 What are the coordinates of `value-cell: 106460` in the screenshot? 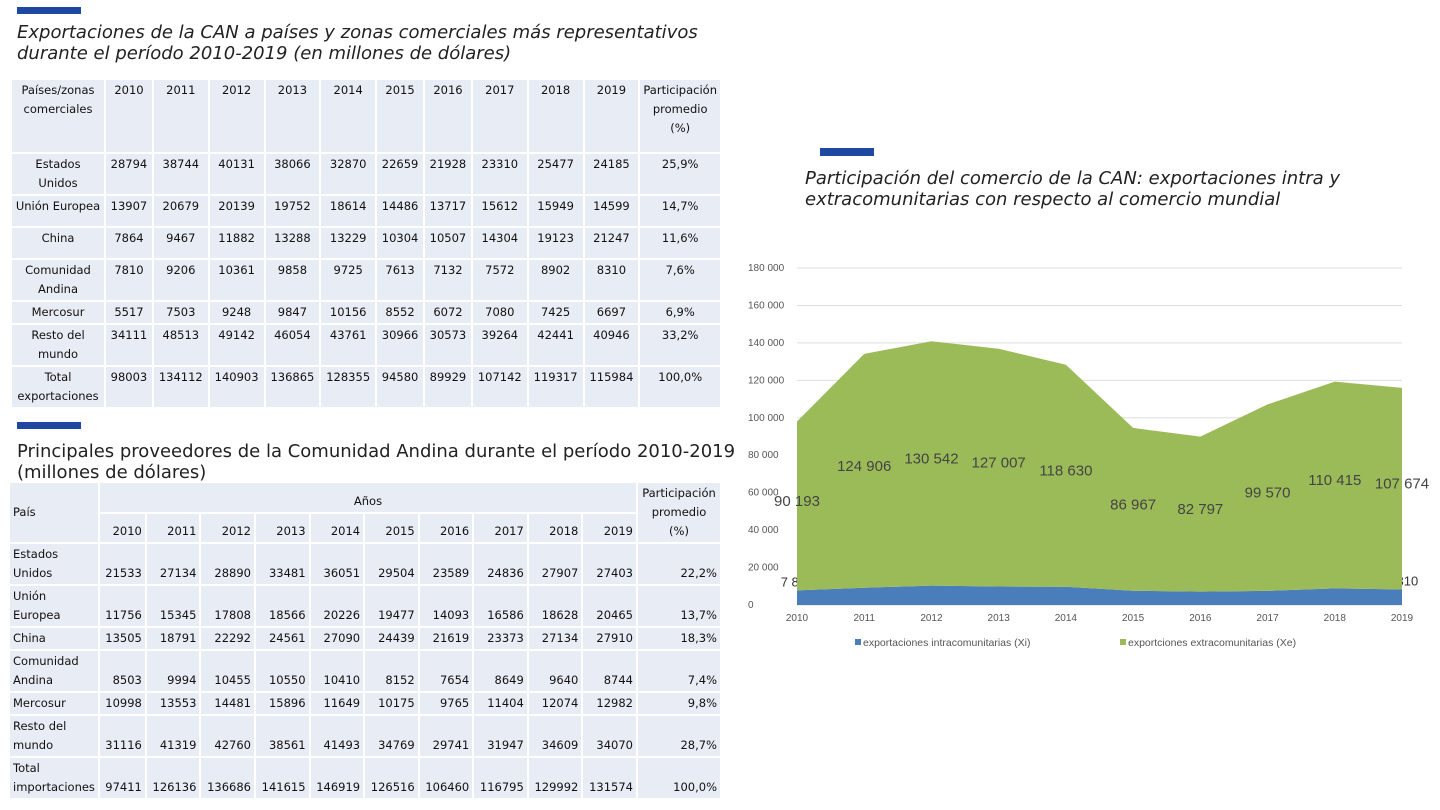 It's located at (446, 778).